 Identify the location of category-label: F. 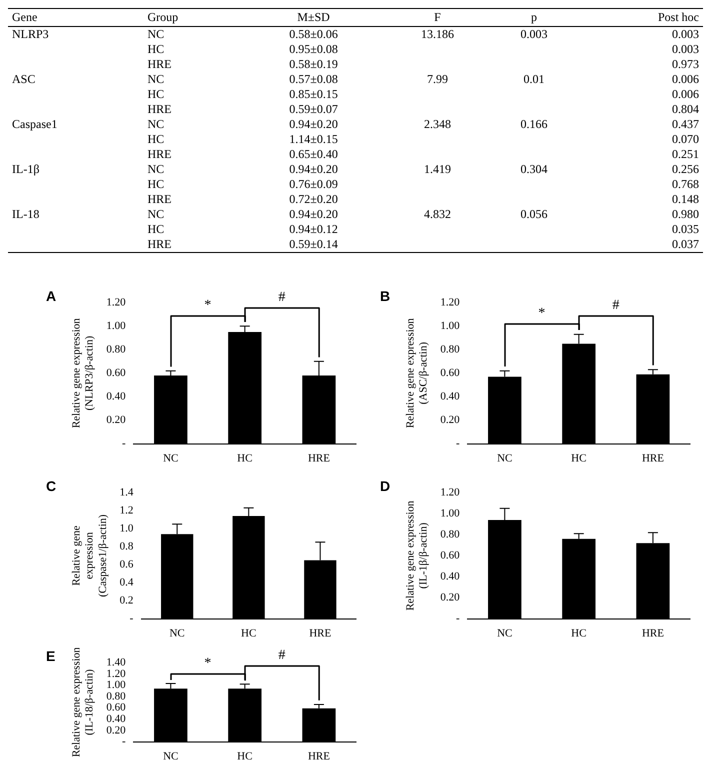
(437, 17).